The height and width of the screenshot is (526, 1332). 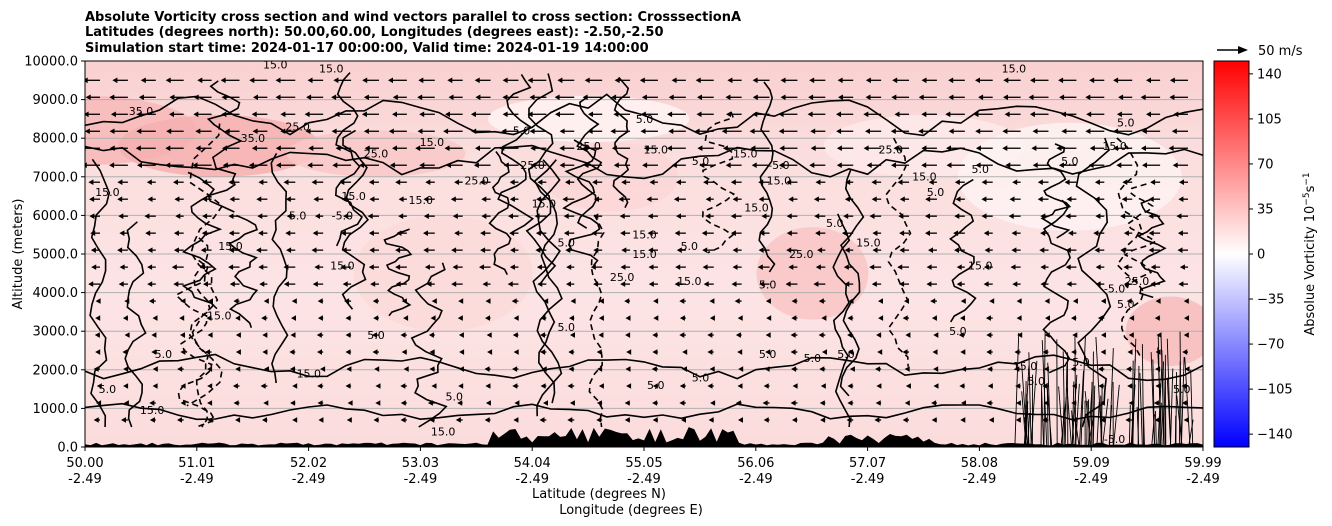 What do you see at coordinates (230, 246) in the screenshot?
I see `contour-label: 15.0` at bounding box center [230, 246].